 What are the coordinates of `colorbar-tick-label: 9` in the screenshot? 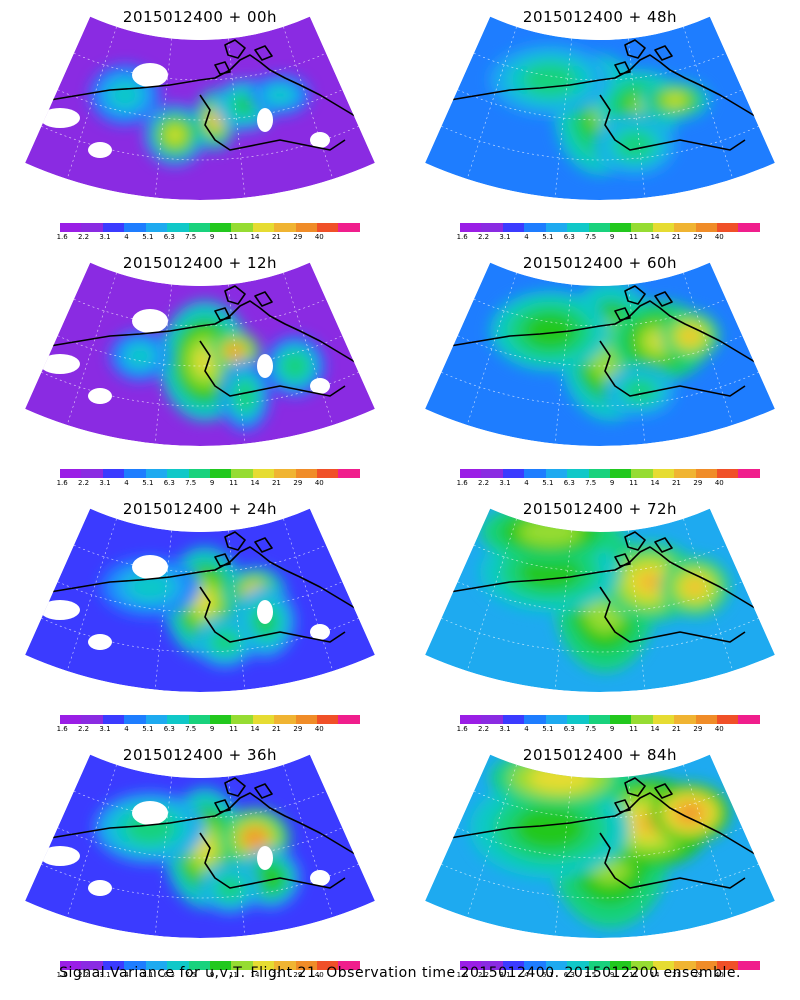 It's located at (212, 483).